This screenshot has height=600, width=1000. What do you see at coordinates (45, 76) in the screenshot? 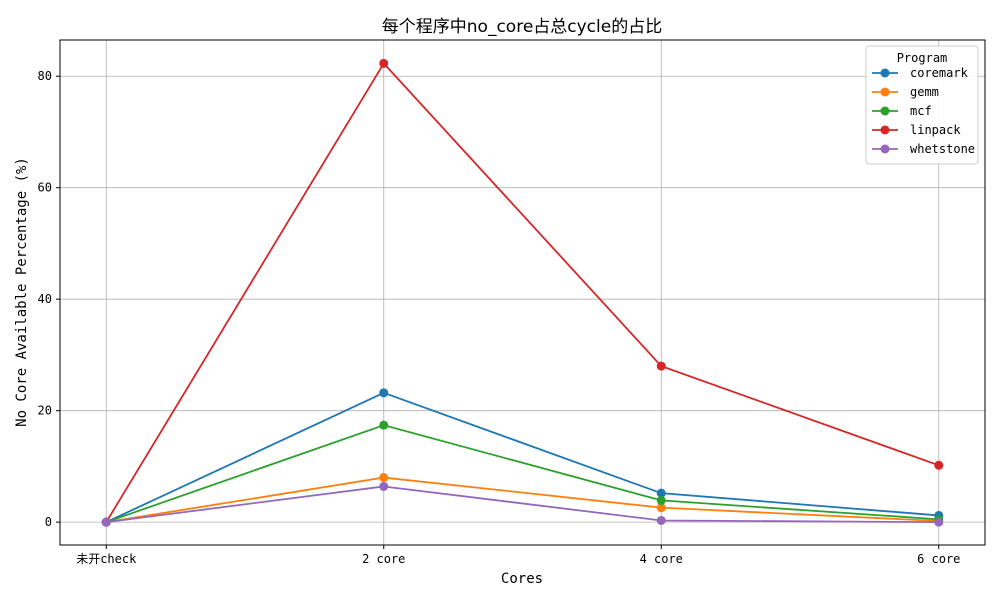
I see `y-tick-label: 80` at bounding box center [45, 76].